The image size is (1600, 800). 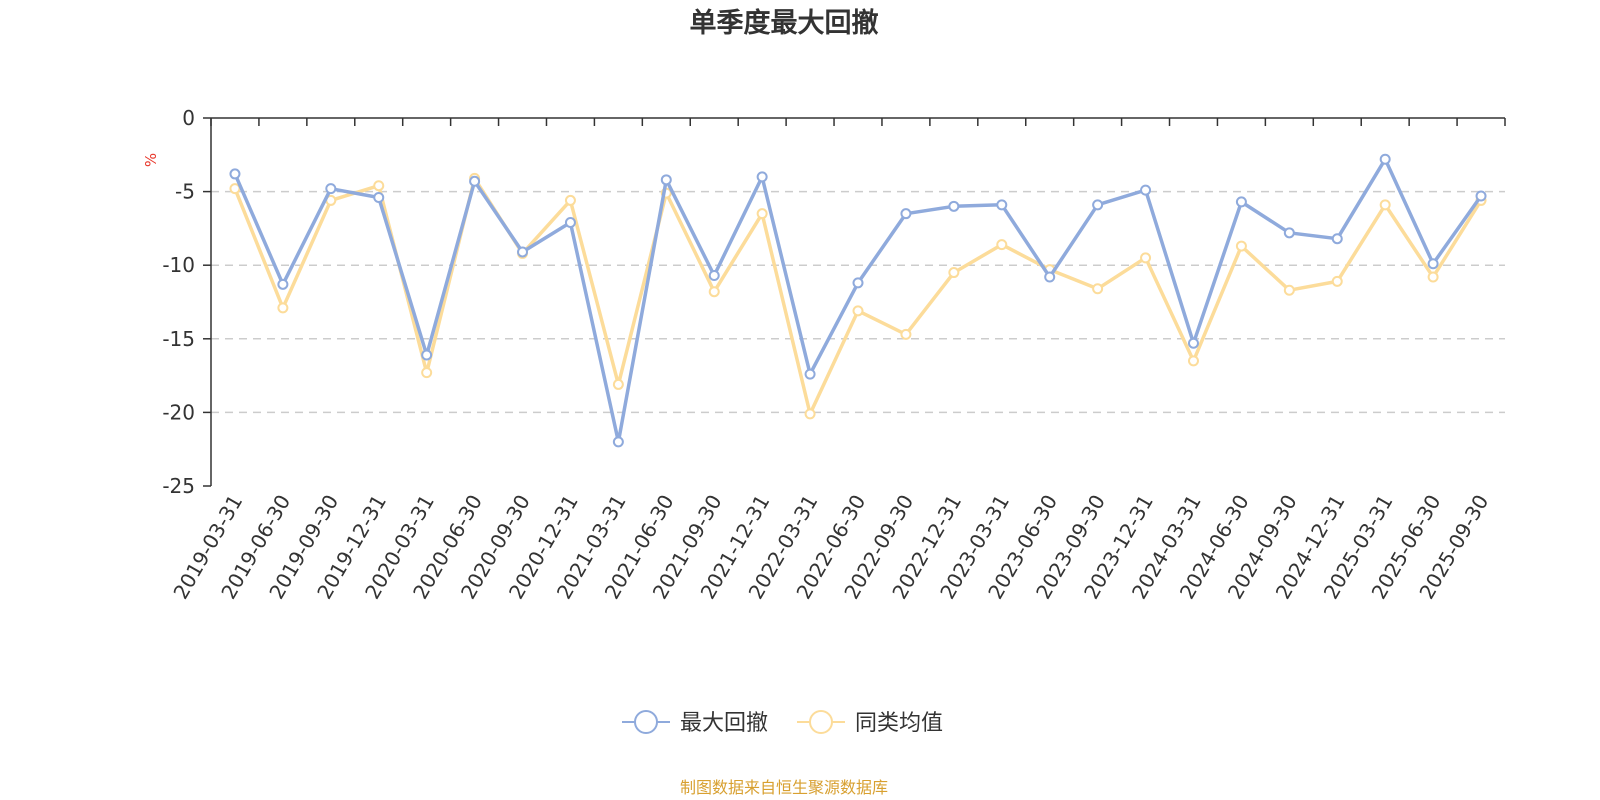 I want to click on y-tick-label: -10, so click(x=178, y=265).